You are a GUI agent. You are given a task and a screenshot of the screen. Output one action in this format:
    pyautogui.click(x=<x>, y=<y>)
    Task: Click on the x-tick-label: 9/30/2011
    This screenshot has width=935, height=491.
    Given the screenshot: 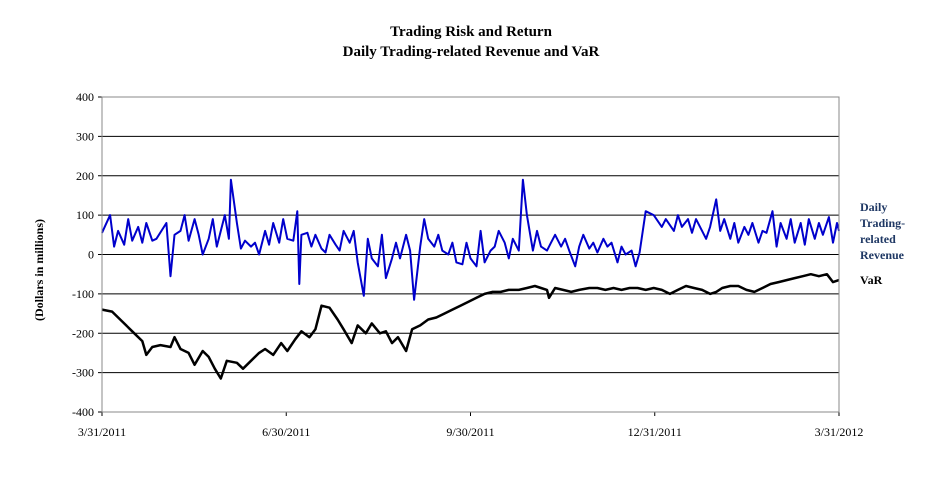 What is the action you would take?
    pyautogui.click(x=470, y=432)
    